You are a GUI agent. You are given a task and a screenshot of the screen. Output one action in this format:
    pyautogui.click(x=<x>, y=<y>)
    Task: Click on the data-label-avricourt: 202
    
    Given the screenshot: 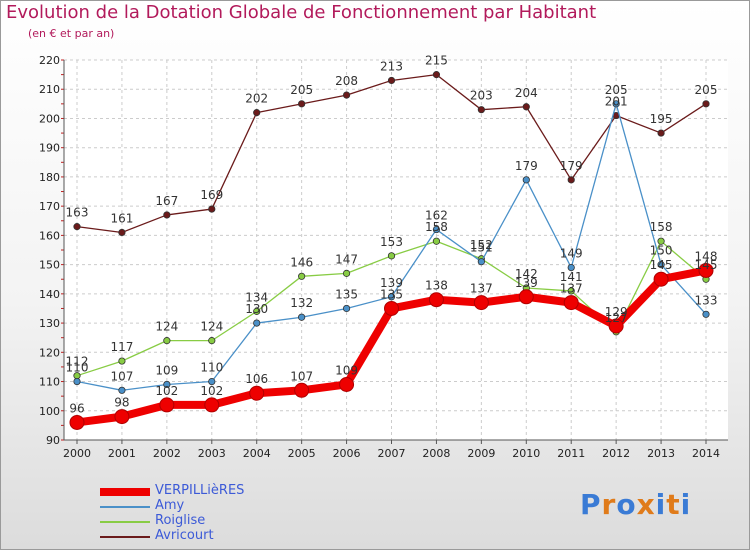 What is the action you would take?
    pyautogui.click(x=256, y=99)
    